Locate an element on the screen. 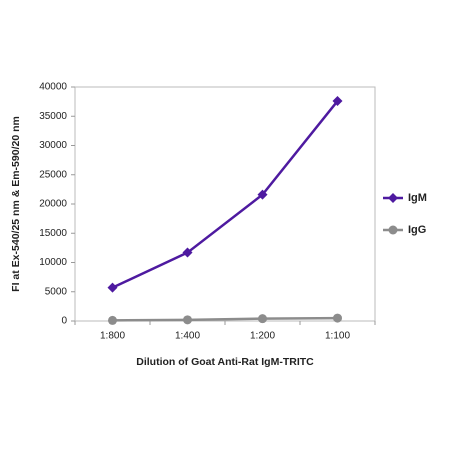  y-tick-label: 10000 is located at coordinates (53, 262).